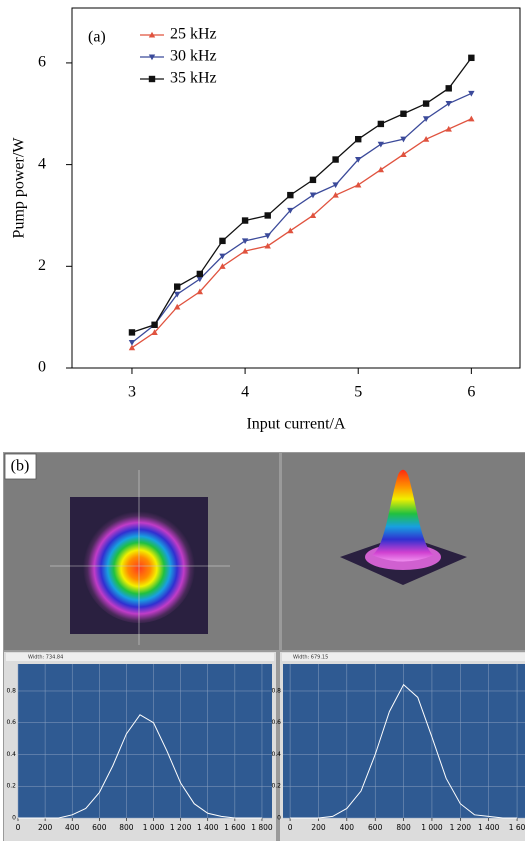  I want to click on x-tick-label: 1 800, so click(262, 827).